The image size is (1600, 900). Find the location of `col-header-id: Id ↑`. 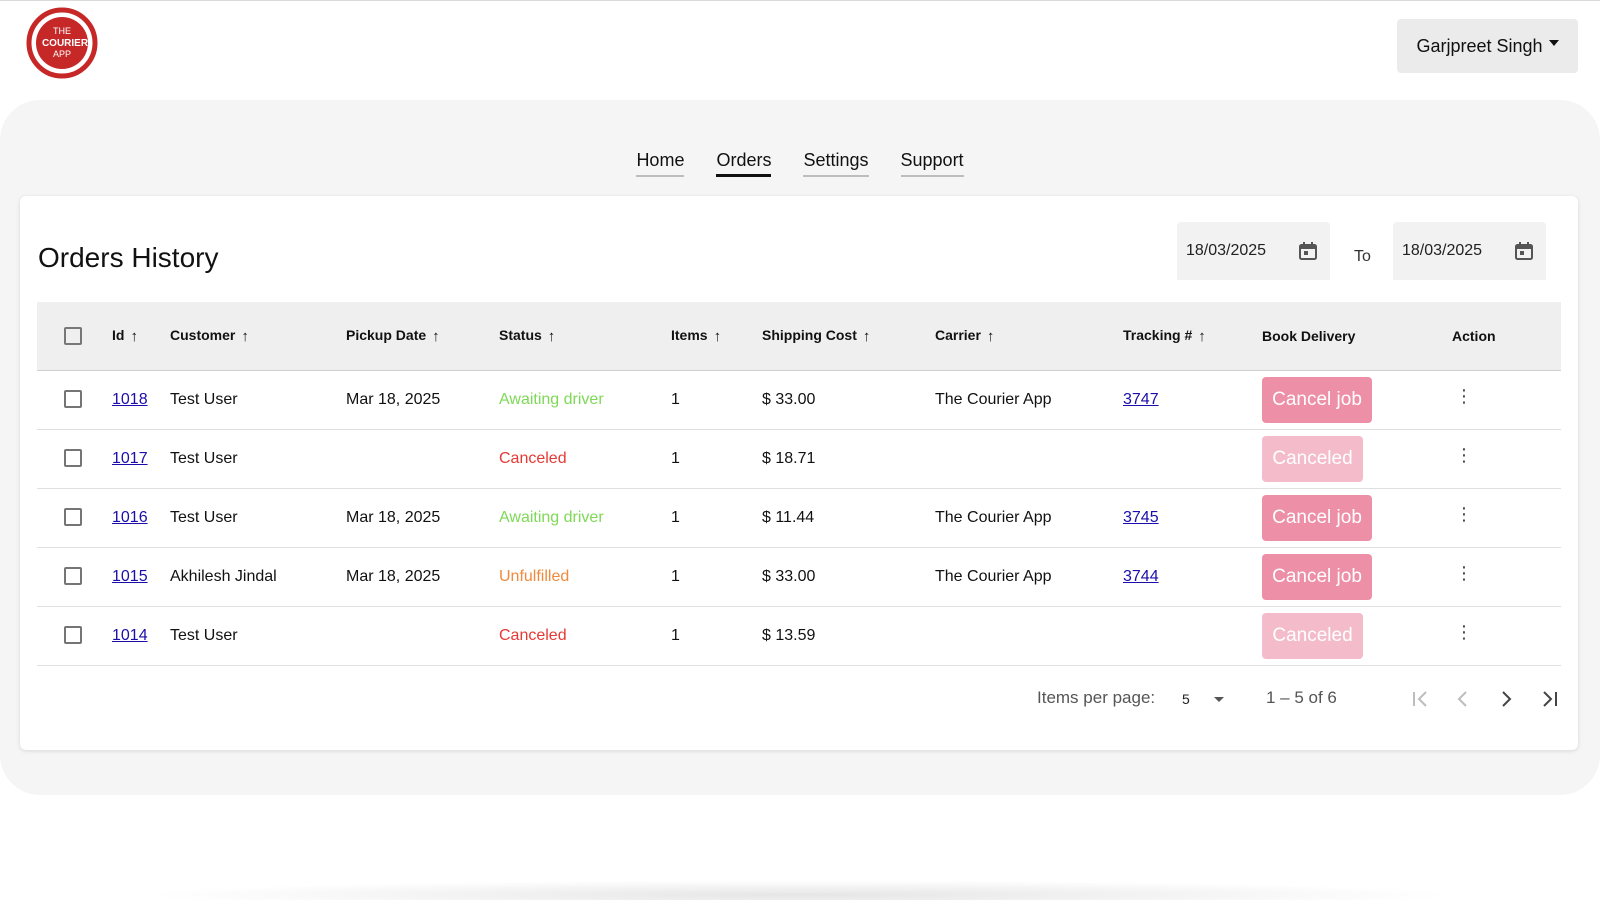

col-header-id: Id ↑ is located at coordinates (141, 336).